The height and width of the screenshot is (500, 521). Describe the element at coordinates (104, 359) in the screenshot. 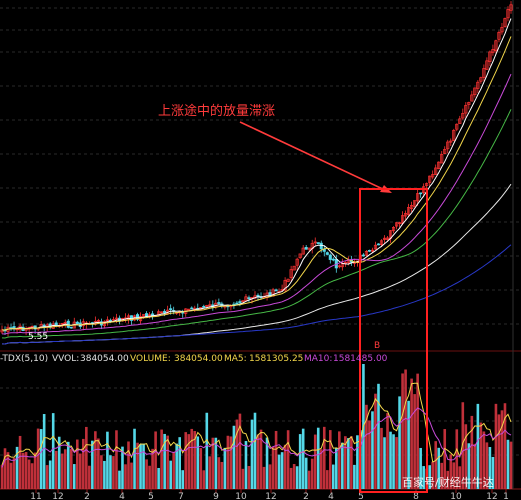

I see `vvol-value: 384054.00` at that location.